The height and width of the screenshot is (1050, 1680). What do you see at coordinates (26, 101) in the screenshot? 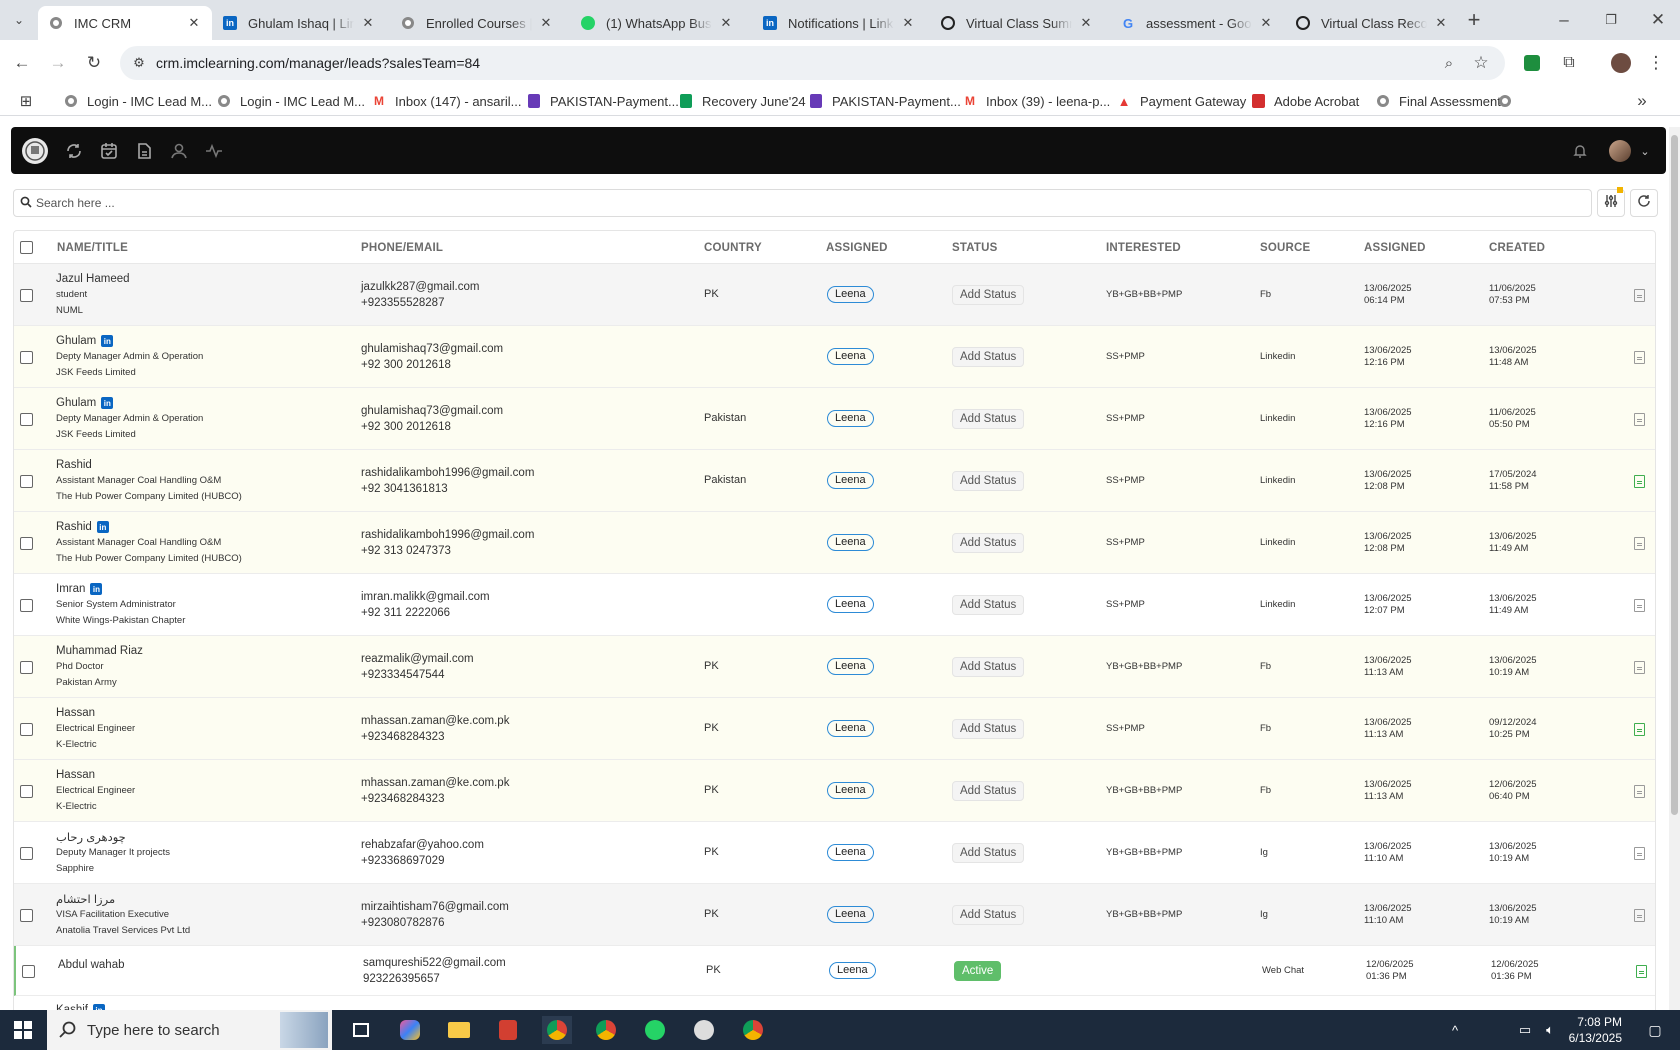
I see `apps-grid-icon: ⊞` at bounding box center [26, 101].